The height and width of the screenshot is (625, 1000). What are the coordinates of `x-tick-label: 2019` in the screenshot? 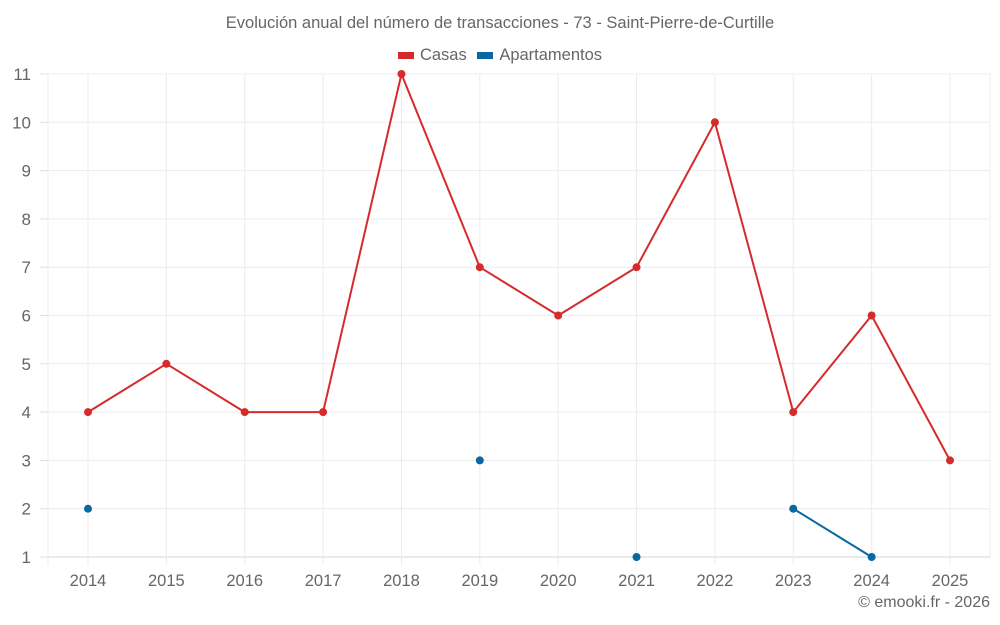 It's located at (479, 581).